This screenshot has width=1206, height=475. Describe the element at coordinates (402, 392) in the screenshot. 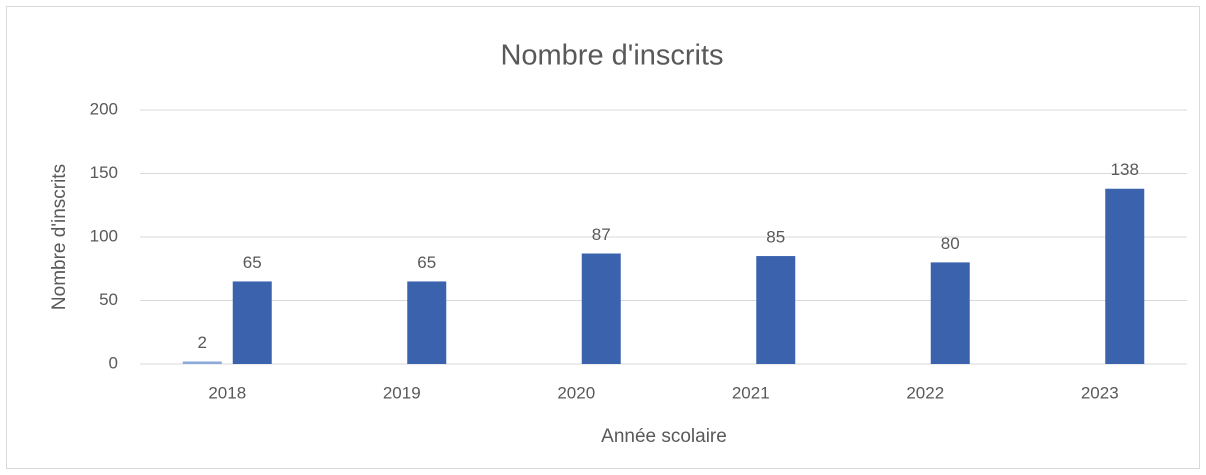

I see `x-tick-label: 2019` at that location.